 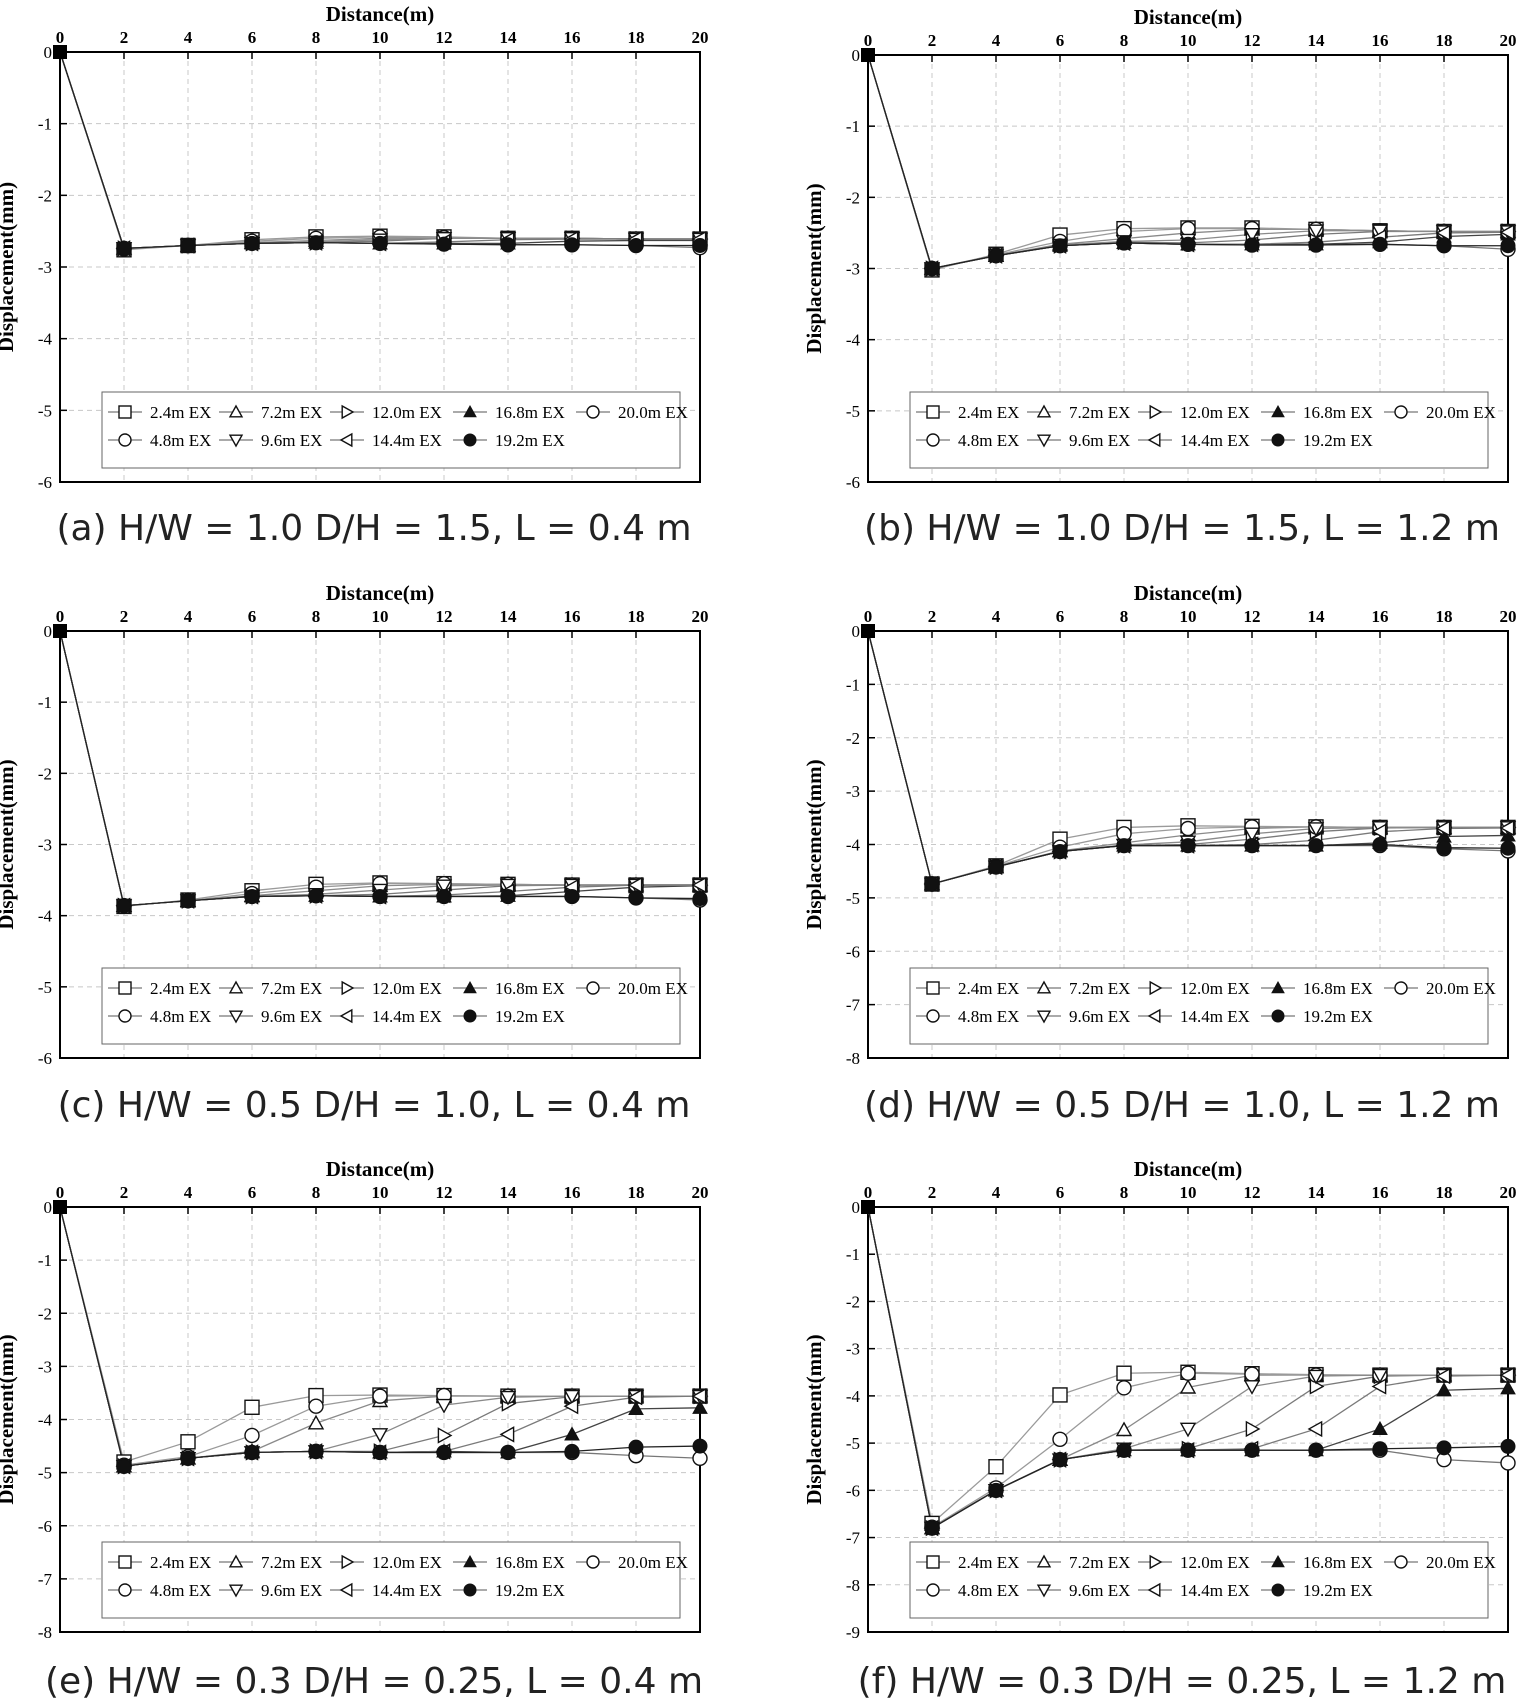 I want to click on legend-label: 19.2m EX, so click(x=1338, y=1016).